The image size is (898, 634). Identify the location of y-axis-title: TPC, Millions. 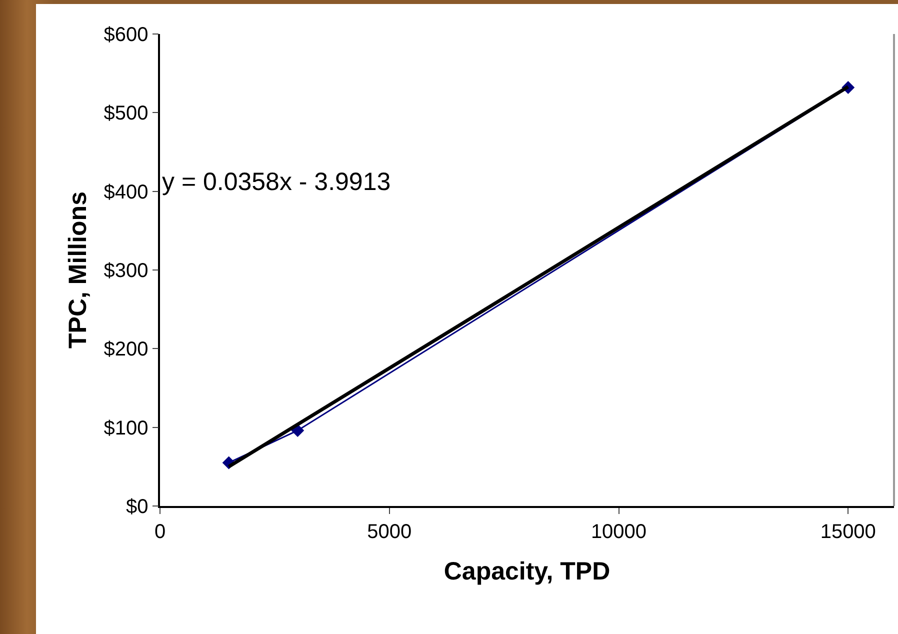
(78, 270).